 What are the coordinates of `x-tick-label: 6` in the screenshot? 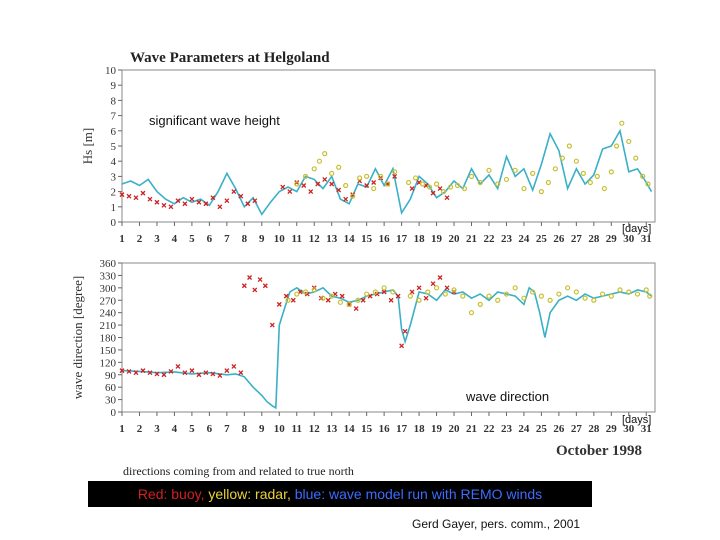 It's located at (210, 239).